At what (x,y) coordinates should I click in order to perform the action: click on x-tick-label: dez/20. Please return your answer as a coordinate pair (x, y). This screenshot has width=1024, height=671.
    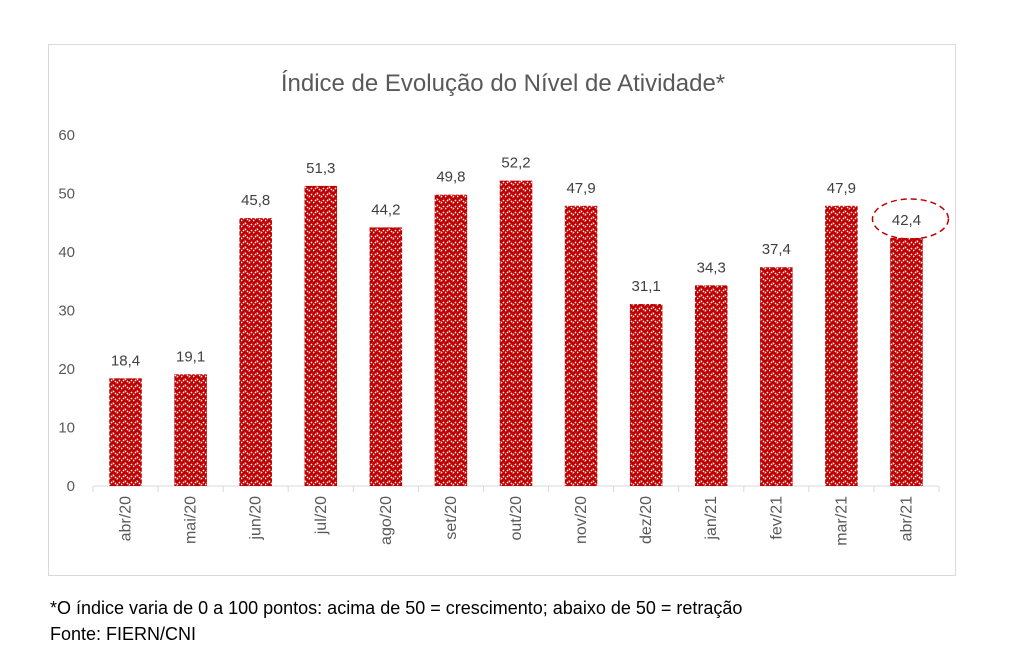
    Looking at the image, I should click on (646, 520).